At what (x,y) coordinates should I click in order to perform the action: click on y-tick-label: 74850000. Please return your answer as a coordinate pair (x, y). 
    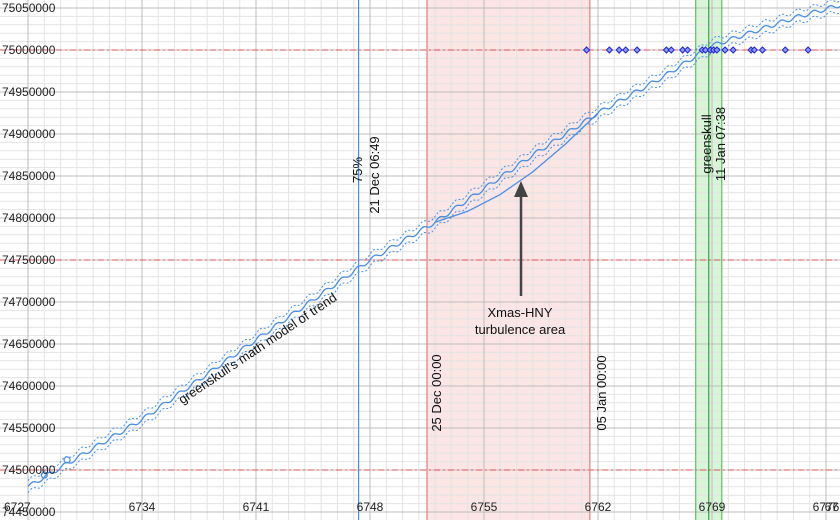
    Looking at the image, I should click on (29, 176).